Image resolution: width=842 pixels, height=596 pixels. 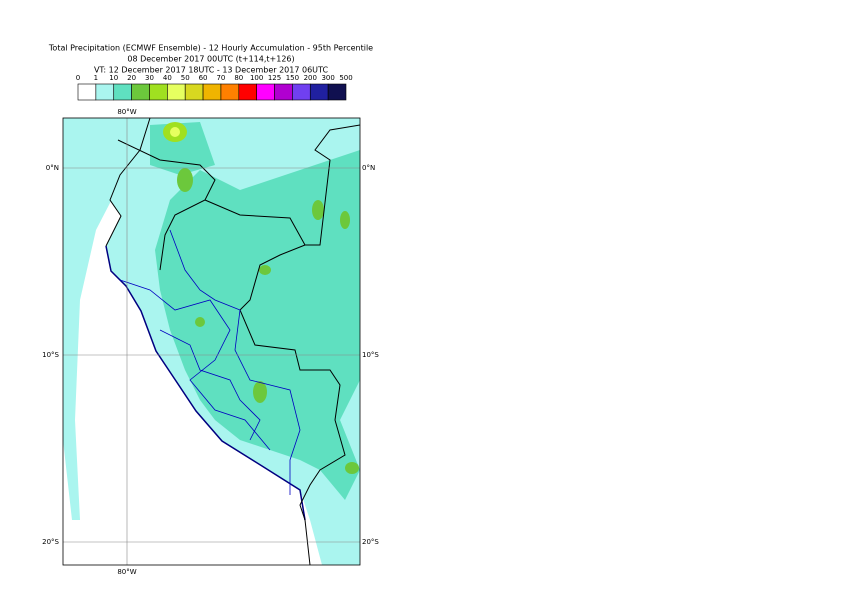 I want to click on colorbar-label: 30, so click(x=149, y=78).